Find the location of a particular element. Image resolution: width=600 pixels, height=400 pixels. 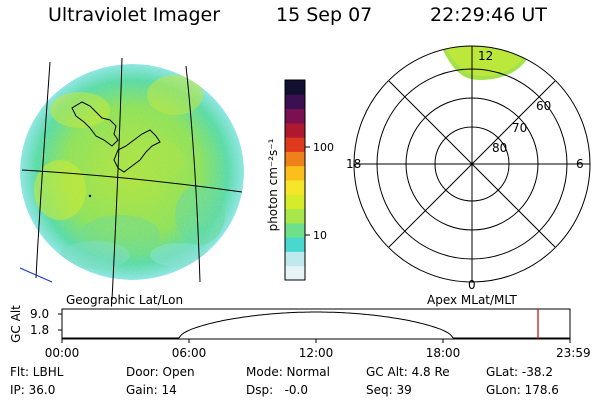

colorbar-unit-label: photon cm⁻²s⁻¹ is located at coordinates (273, 184).